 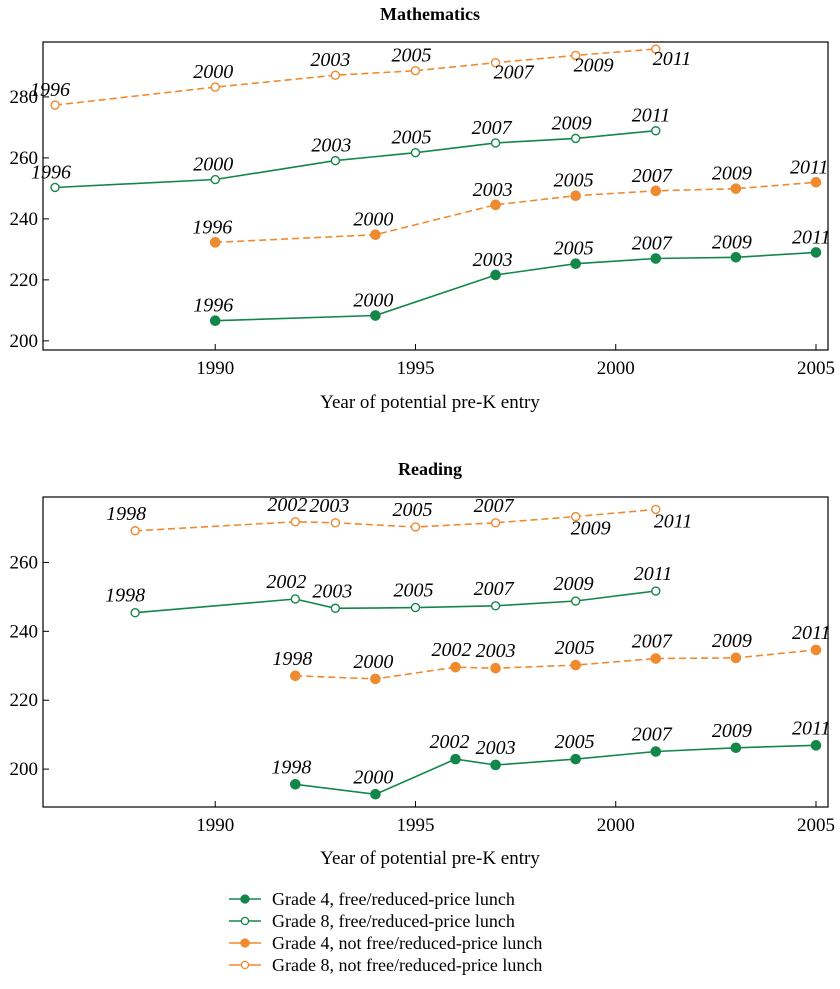 I want to click on legend-item: Grade 8, not free/reduced-price lunch, so click(x=385, y=965).